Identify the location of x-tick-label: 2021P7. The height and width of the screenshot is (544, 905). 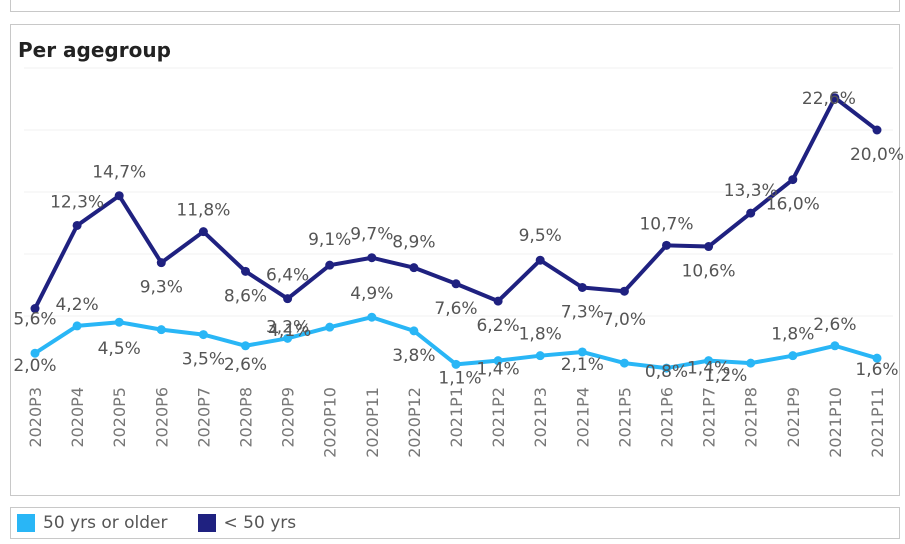
(709, 417).